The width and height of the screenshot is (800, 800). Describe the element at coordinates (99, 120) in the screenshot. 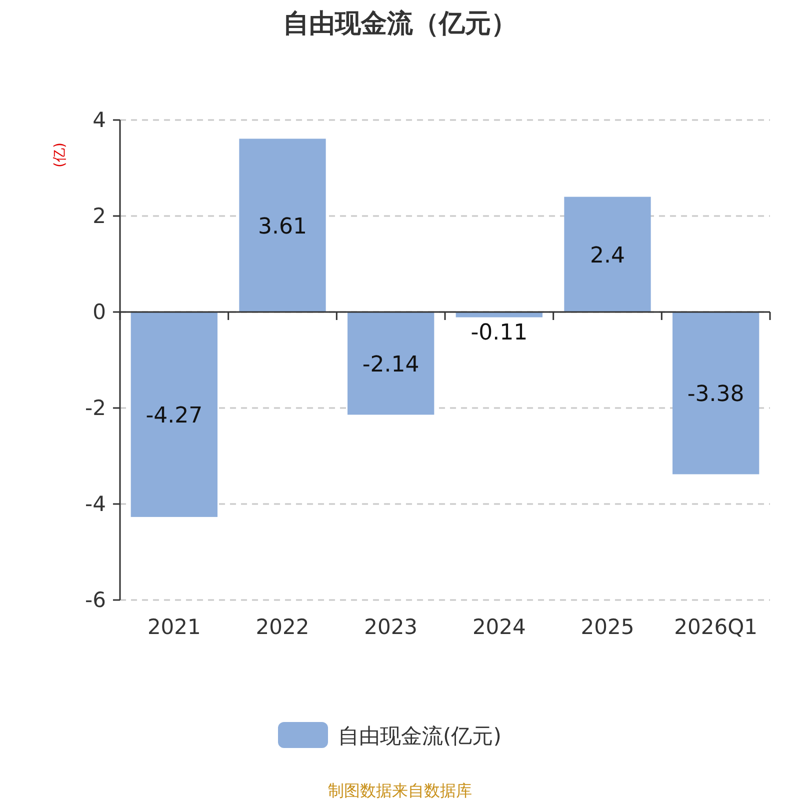

I see `y-tick-label: 4` at that location.